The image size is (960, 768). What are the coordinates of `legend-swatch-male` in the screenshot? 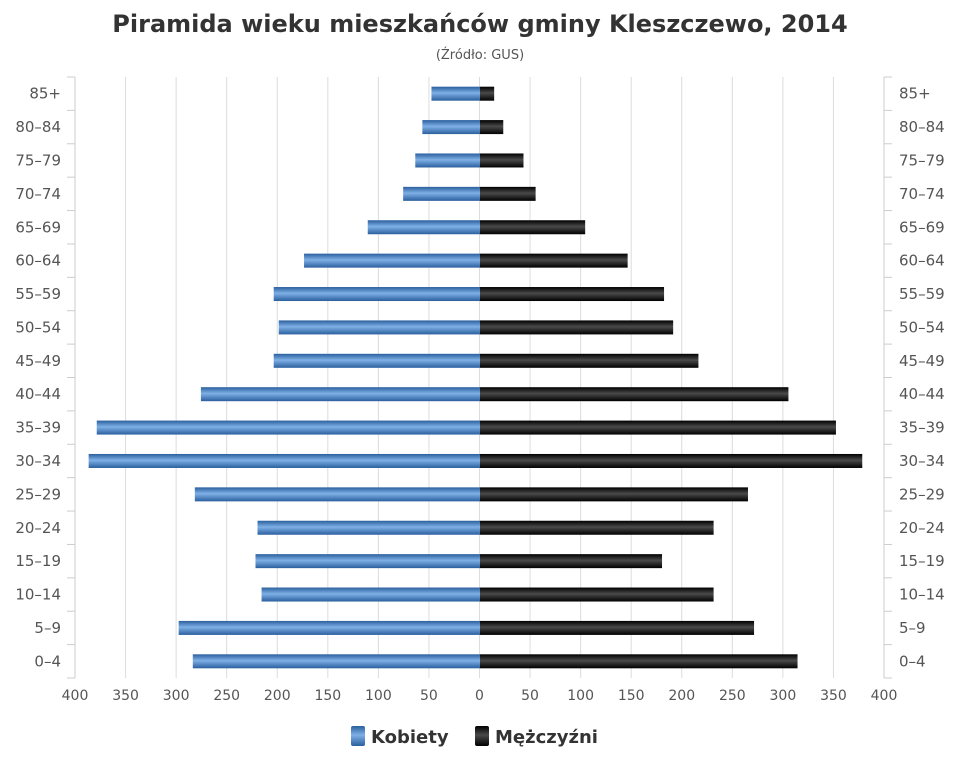 It's located at (482, 736).